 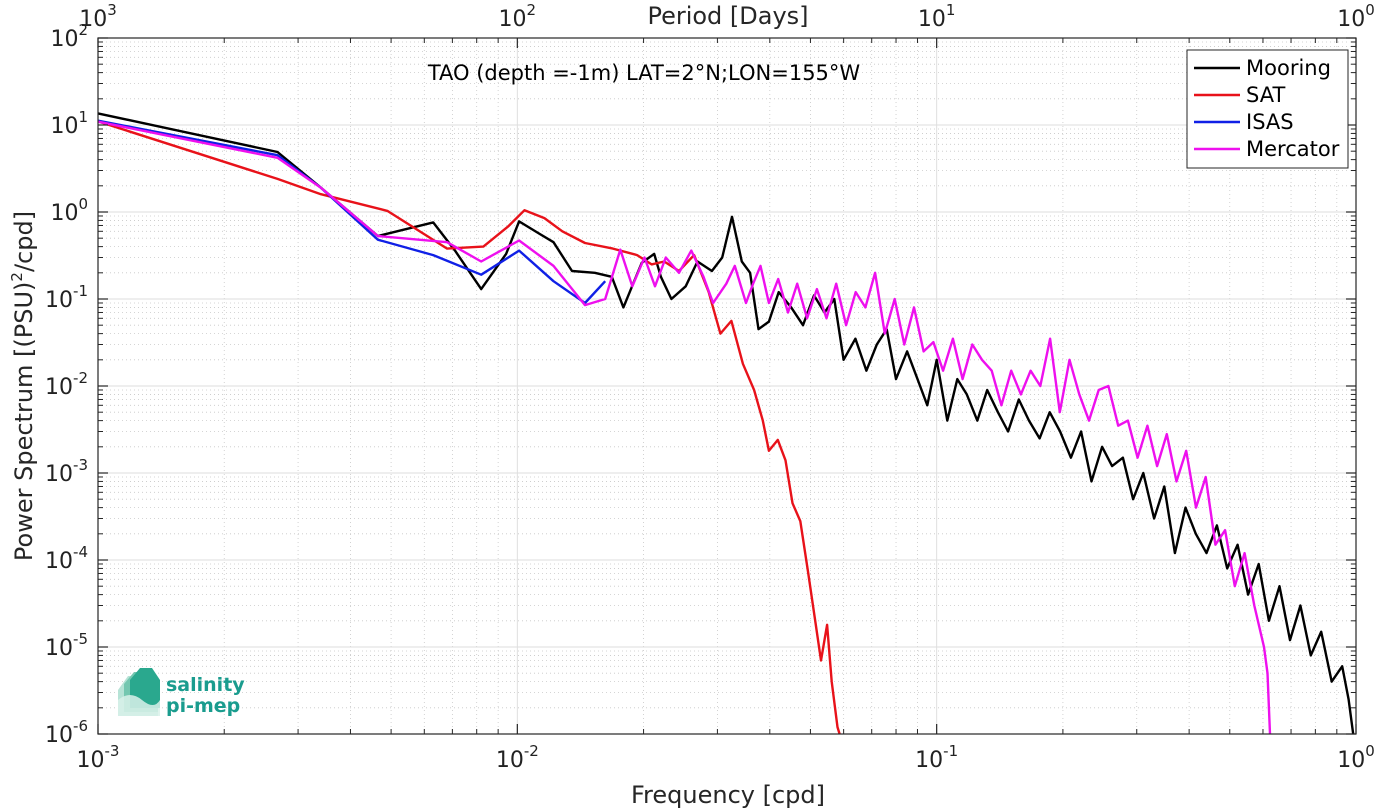 I want to click on legend-label-mercator: Mercator, so click(x=1293, y=149).